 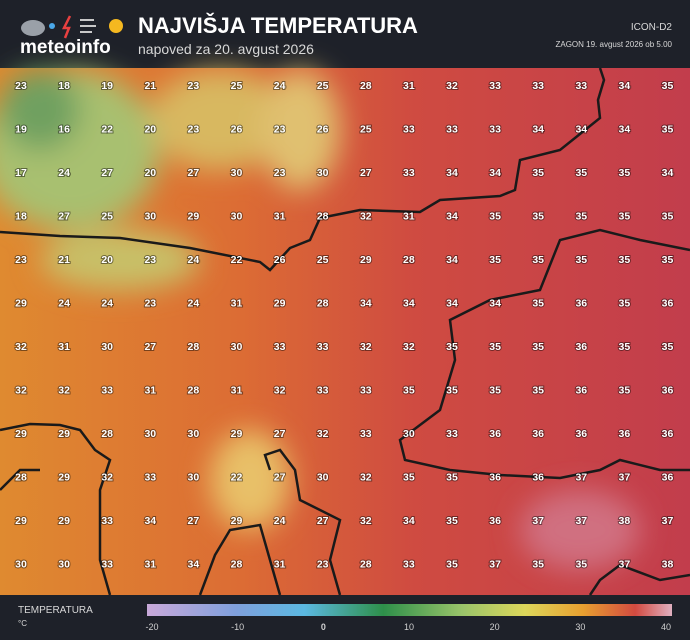 What do you see at coordinates (280, 260) in the screenshot?
I see `temperature-value: 26` at bounding box center [280, 260].